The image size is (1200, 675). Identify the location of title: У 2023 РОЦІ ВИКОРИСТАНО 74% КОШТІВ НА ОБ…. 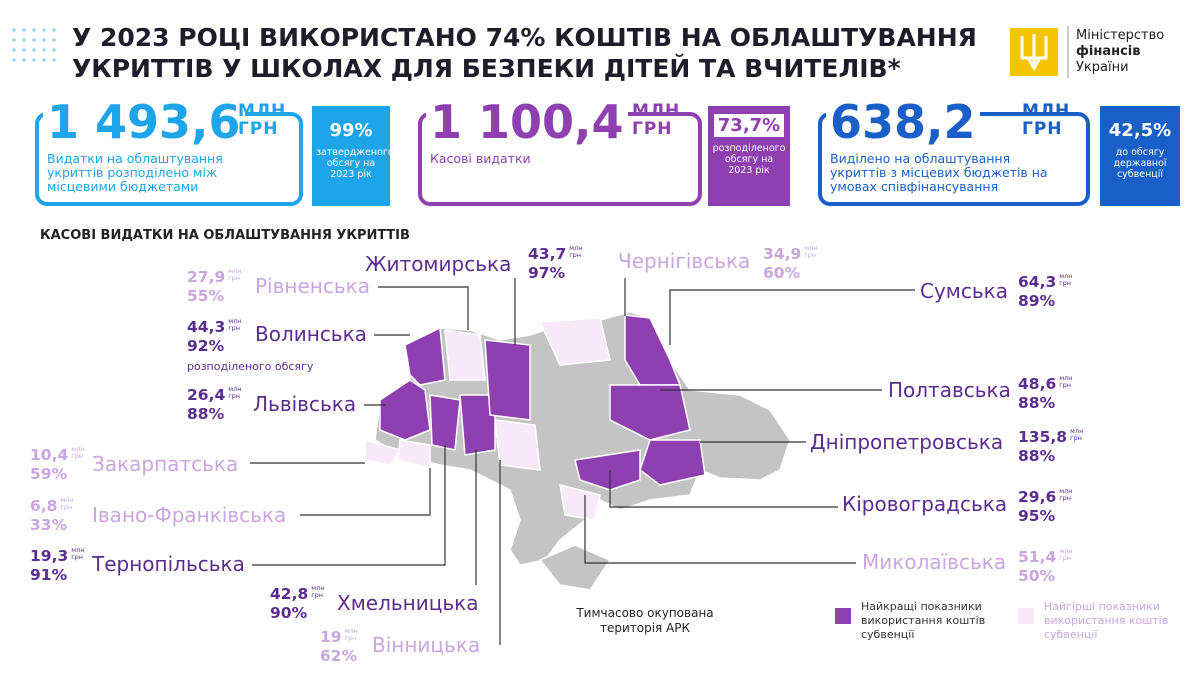
(524, 53).